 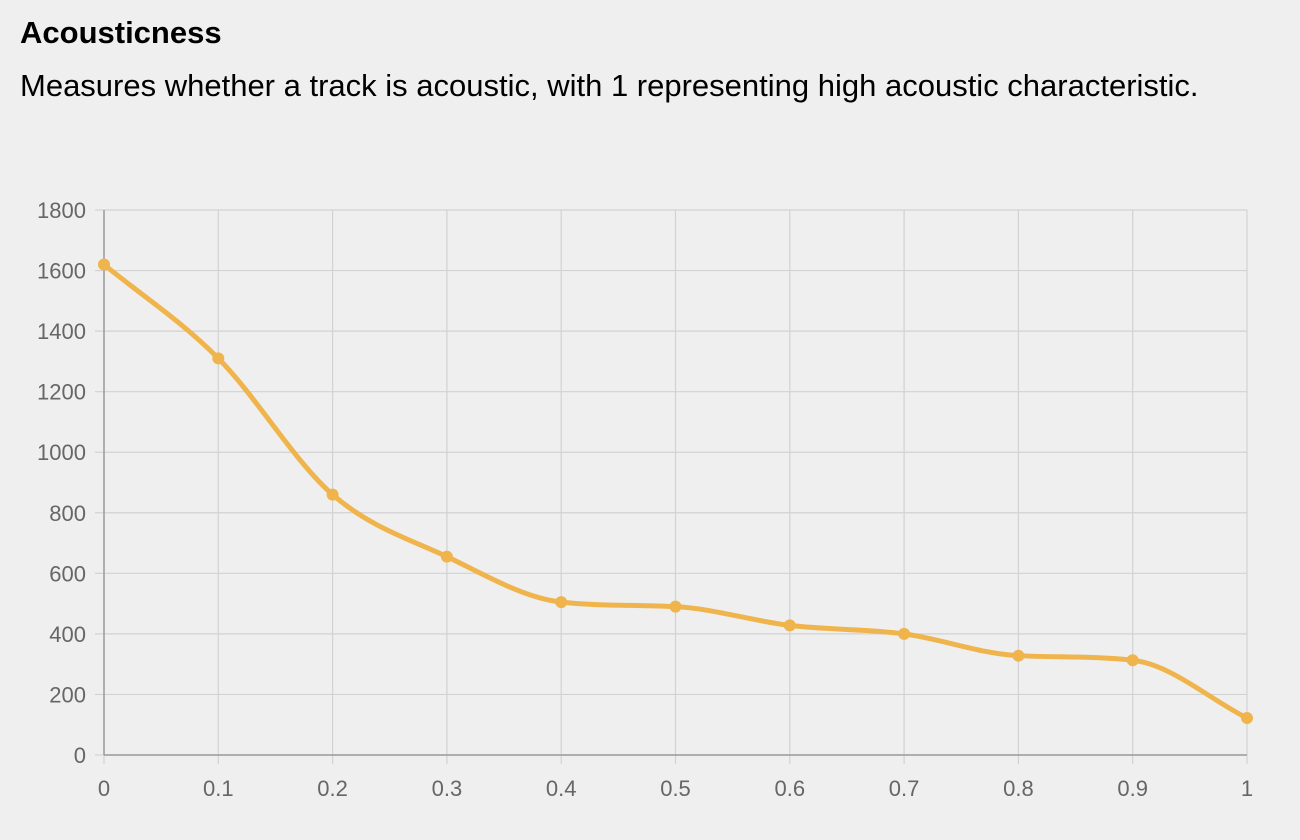 What do you see at coordinates (61, 271) in the screenshot?
I see `y-tick-label: 1600` at bounding box center [61, 271].